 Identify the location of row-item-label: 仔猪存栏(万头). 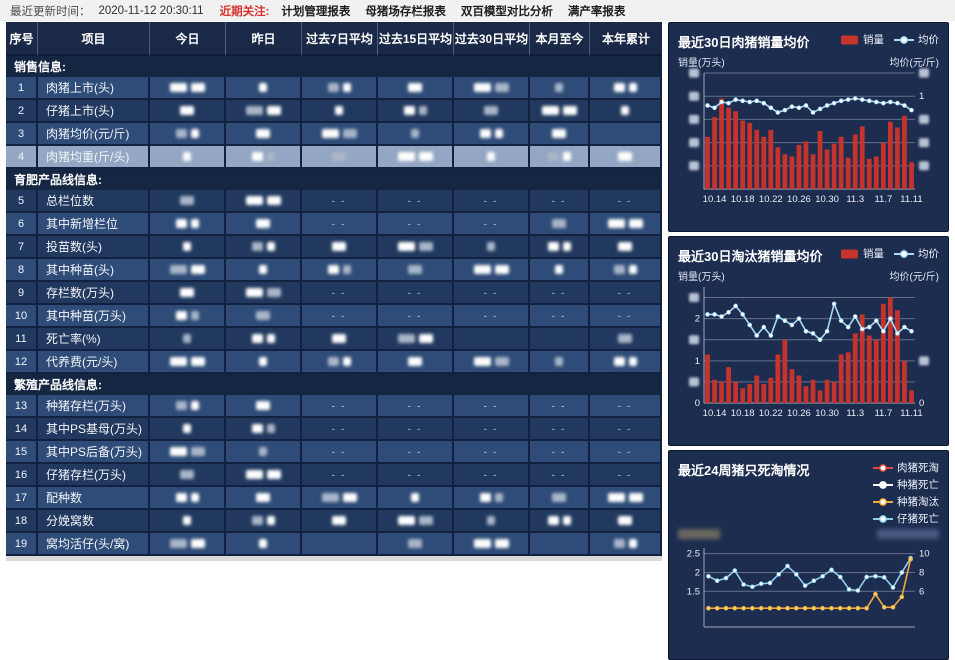
(94, 475).